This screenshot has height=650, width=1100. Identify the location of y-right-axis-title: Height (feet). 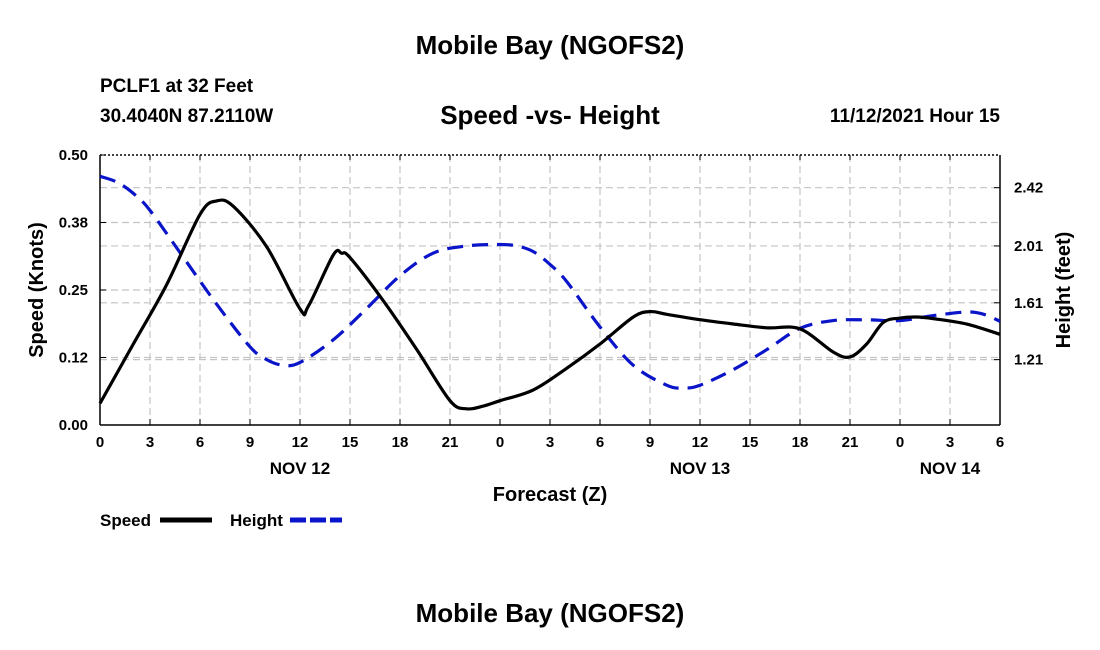
(1064, 290).